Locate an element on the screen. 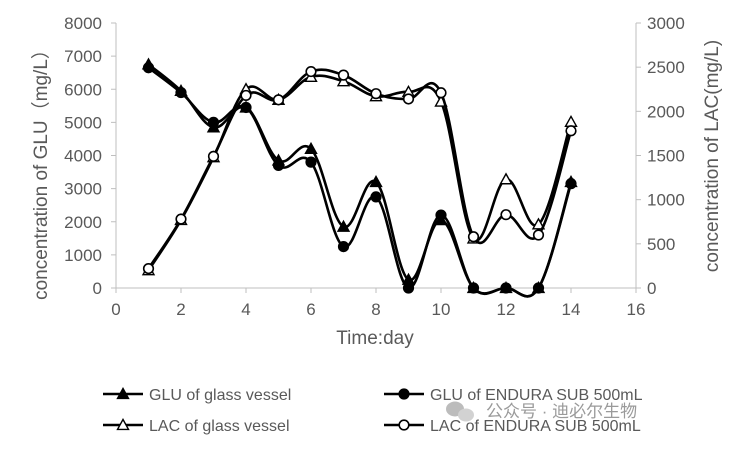 The width and height of the screenshot is (752, 452). legend-label: LAC of glass vessel is located at coordinates (219, 426).